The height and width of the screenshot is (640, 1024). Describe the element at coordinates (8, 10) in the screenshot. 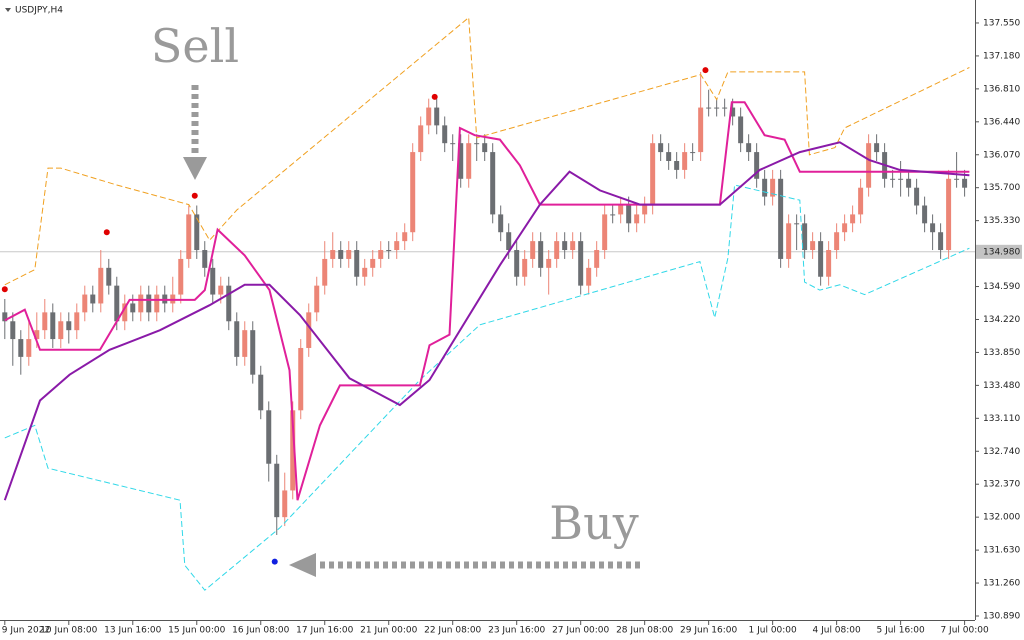

I see `menu-arrow` at that location.